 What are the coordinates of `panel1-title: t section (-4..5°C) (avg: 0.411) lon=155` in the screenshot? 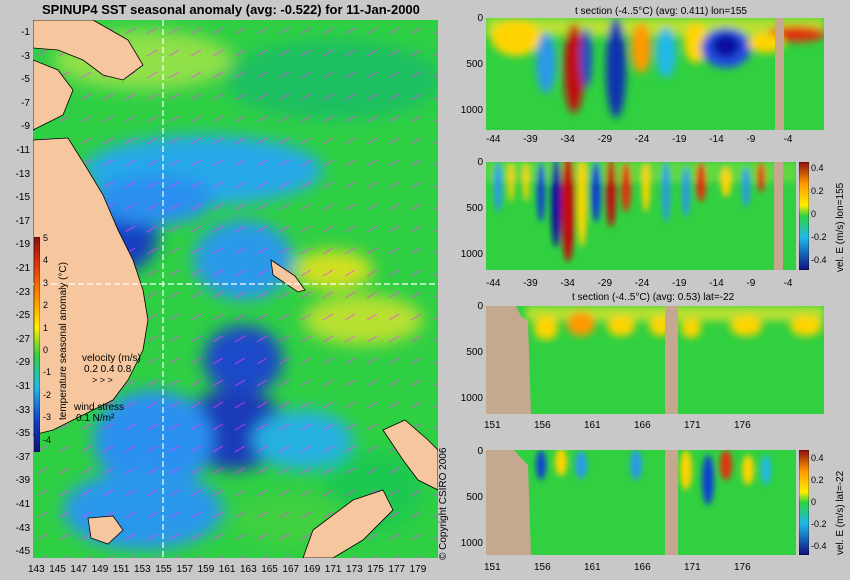 It's located at (661, 11).